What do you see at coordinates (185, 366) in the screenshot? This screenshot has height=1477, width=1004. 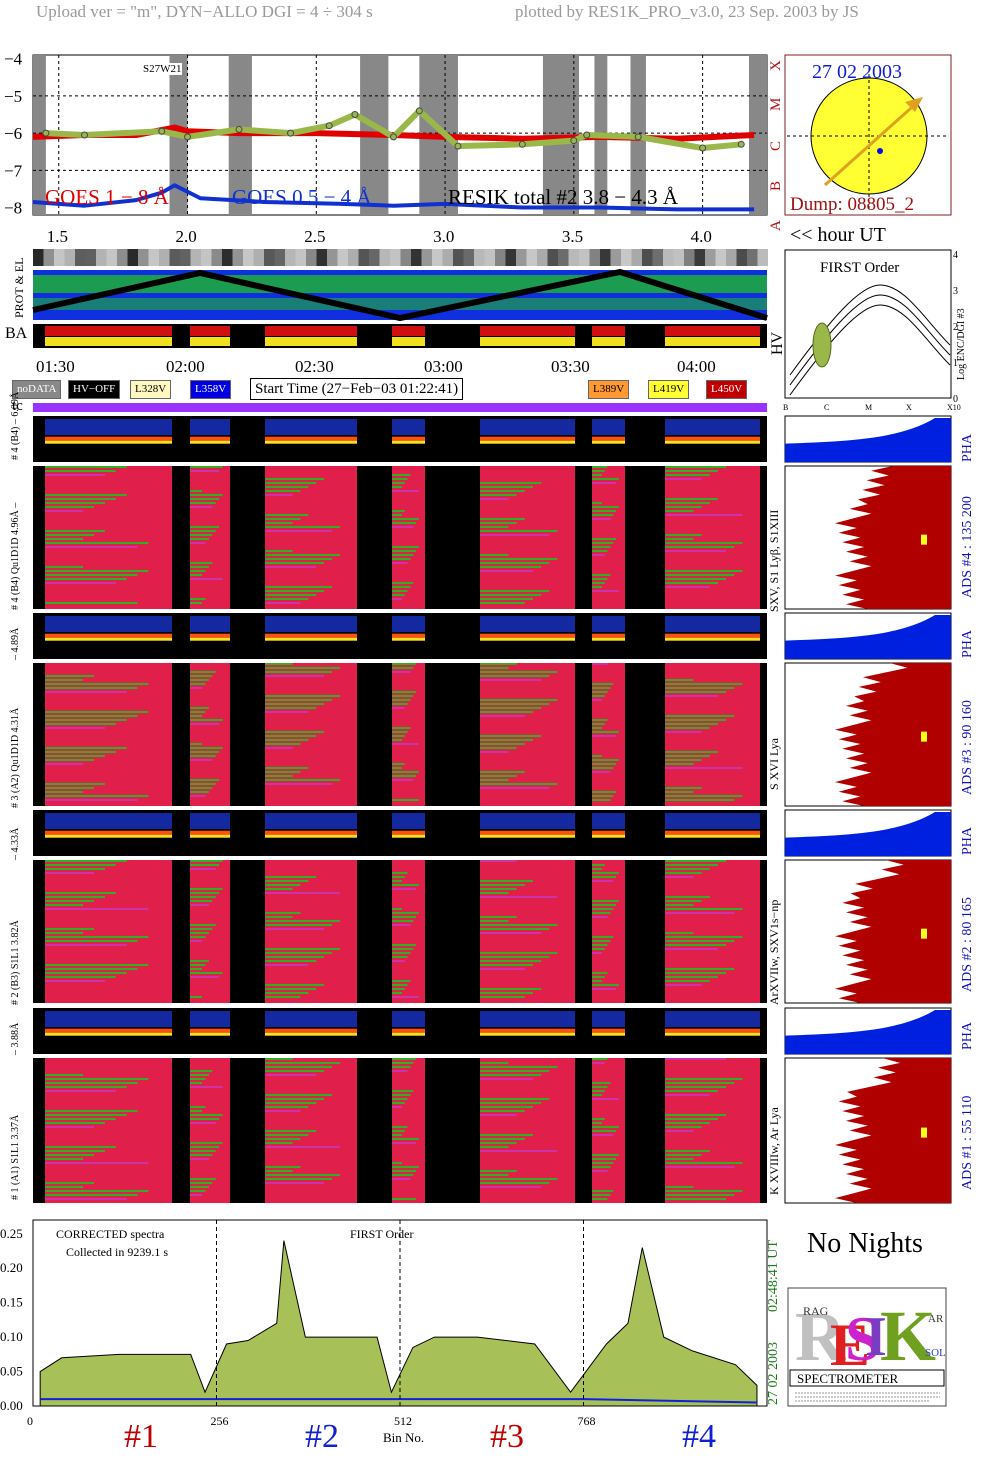 I see `time-tick-0200: 02:00` at bounding box center [185, 366].